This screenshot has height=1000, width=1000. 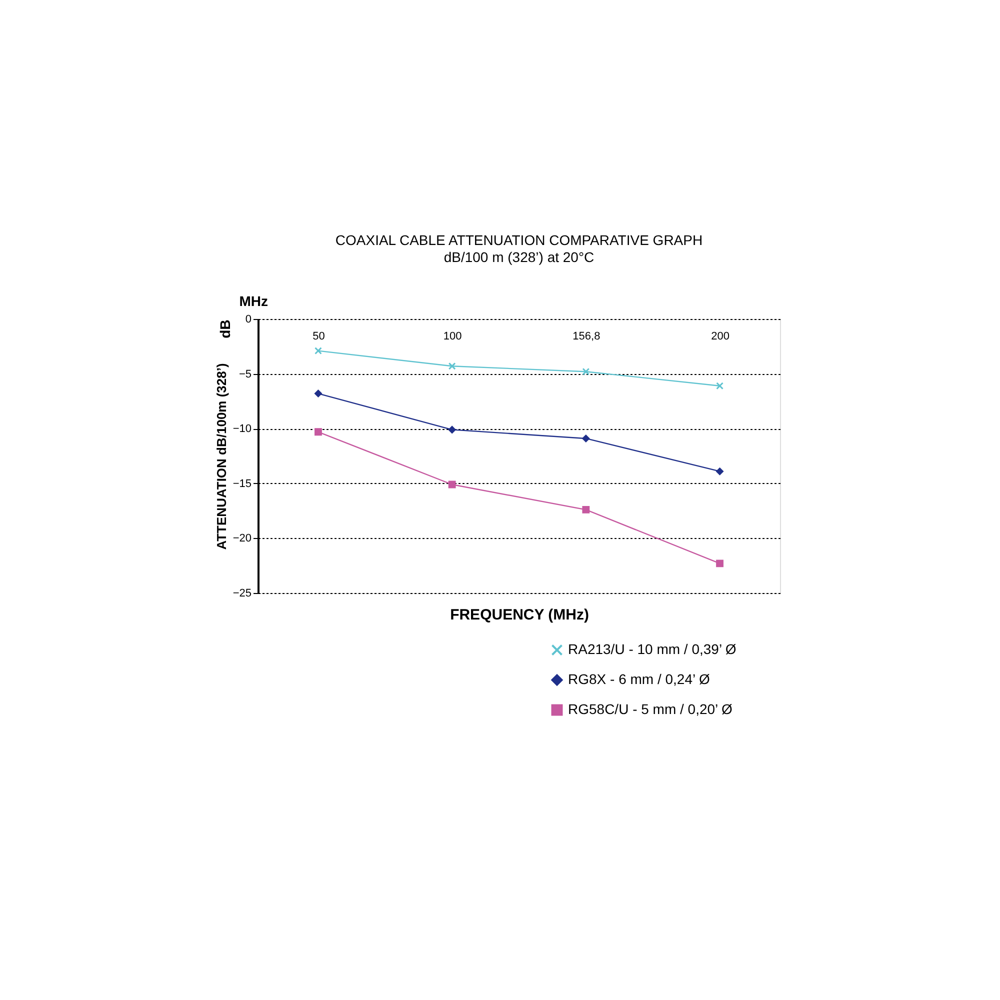 I want to click on y-axis-title: ATTENUATION dB/100m (328’), so click(x=221, y=456).